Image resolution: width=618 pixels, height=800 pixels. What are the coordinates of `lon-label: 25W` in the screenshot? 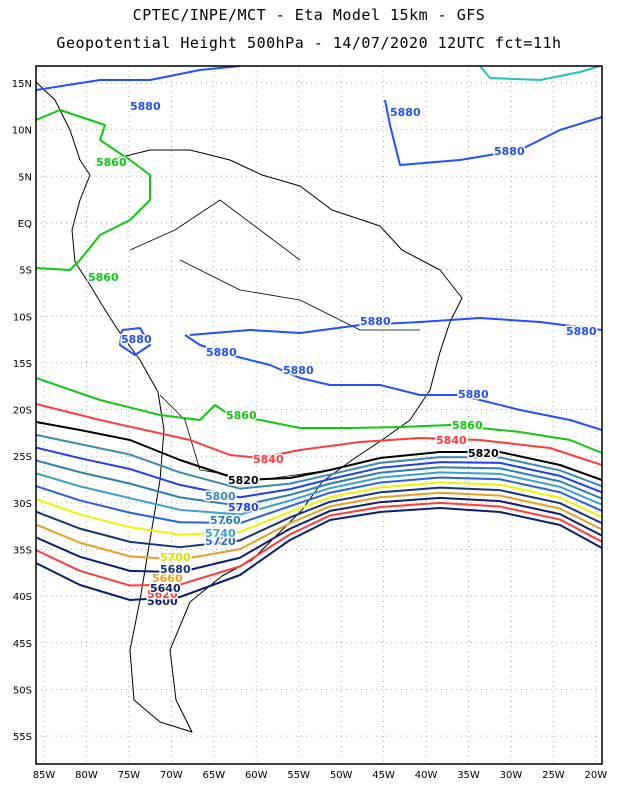 It's located at (553, 775).